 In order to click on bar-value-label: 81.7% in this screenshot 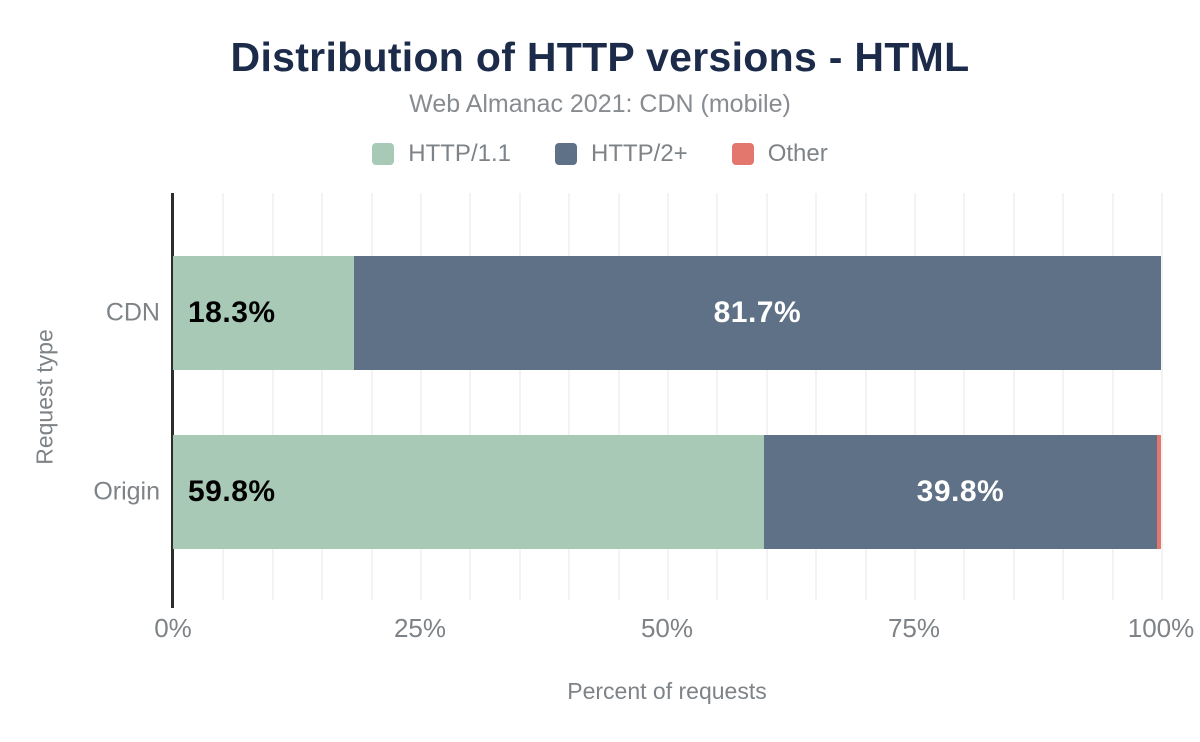, I will do `click(757, 312)`.